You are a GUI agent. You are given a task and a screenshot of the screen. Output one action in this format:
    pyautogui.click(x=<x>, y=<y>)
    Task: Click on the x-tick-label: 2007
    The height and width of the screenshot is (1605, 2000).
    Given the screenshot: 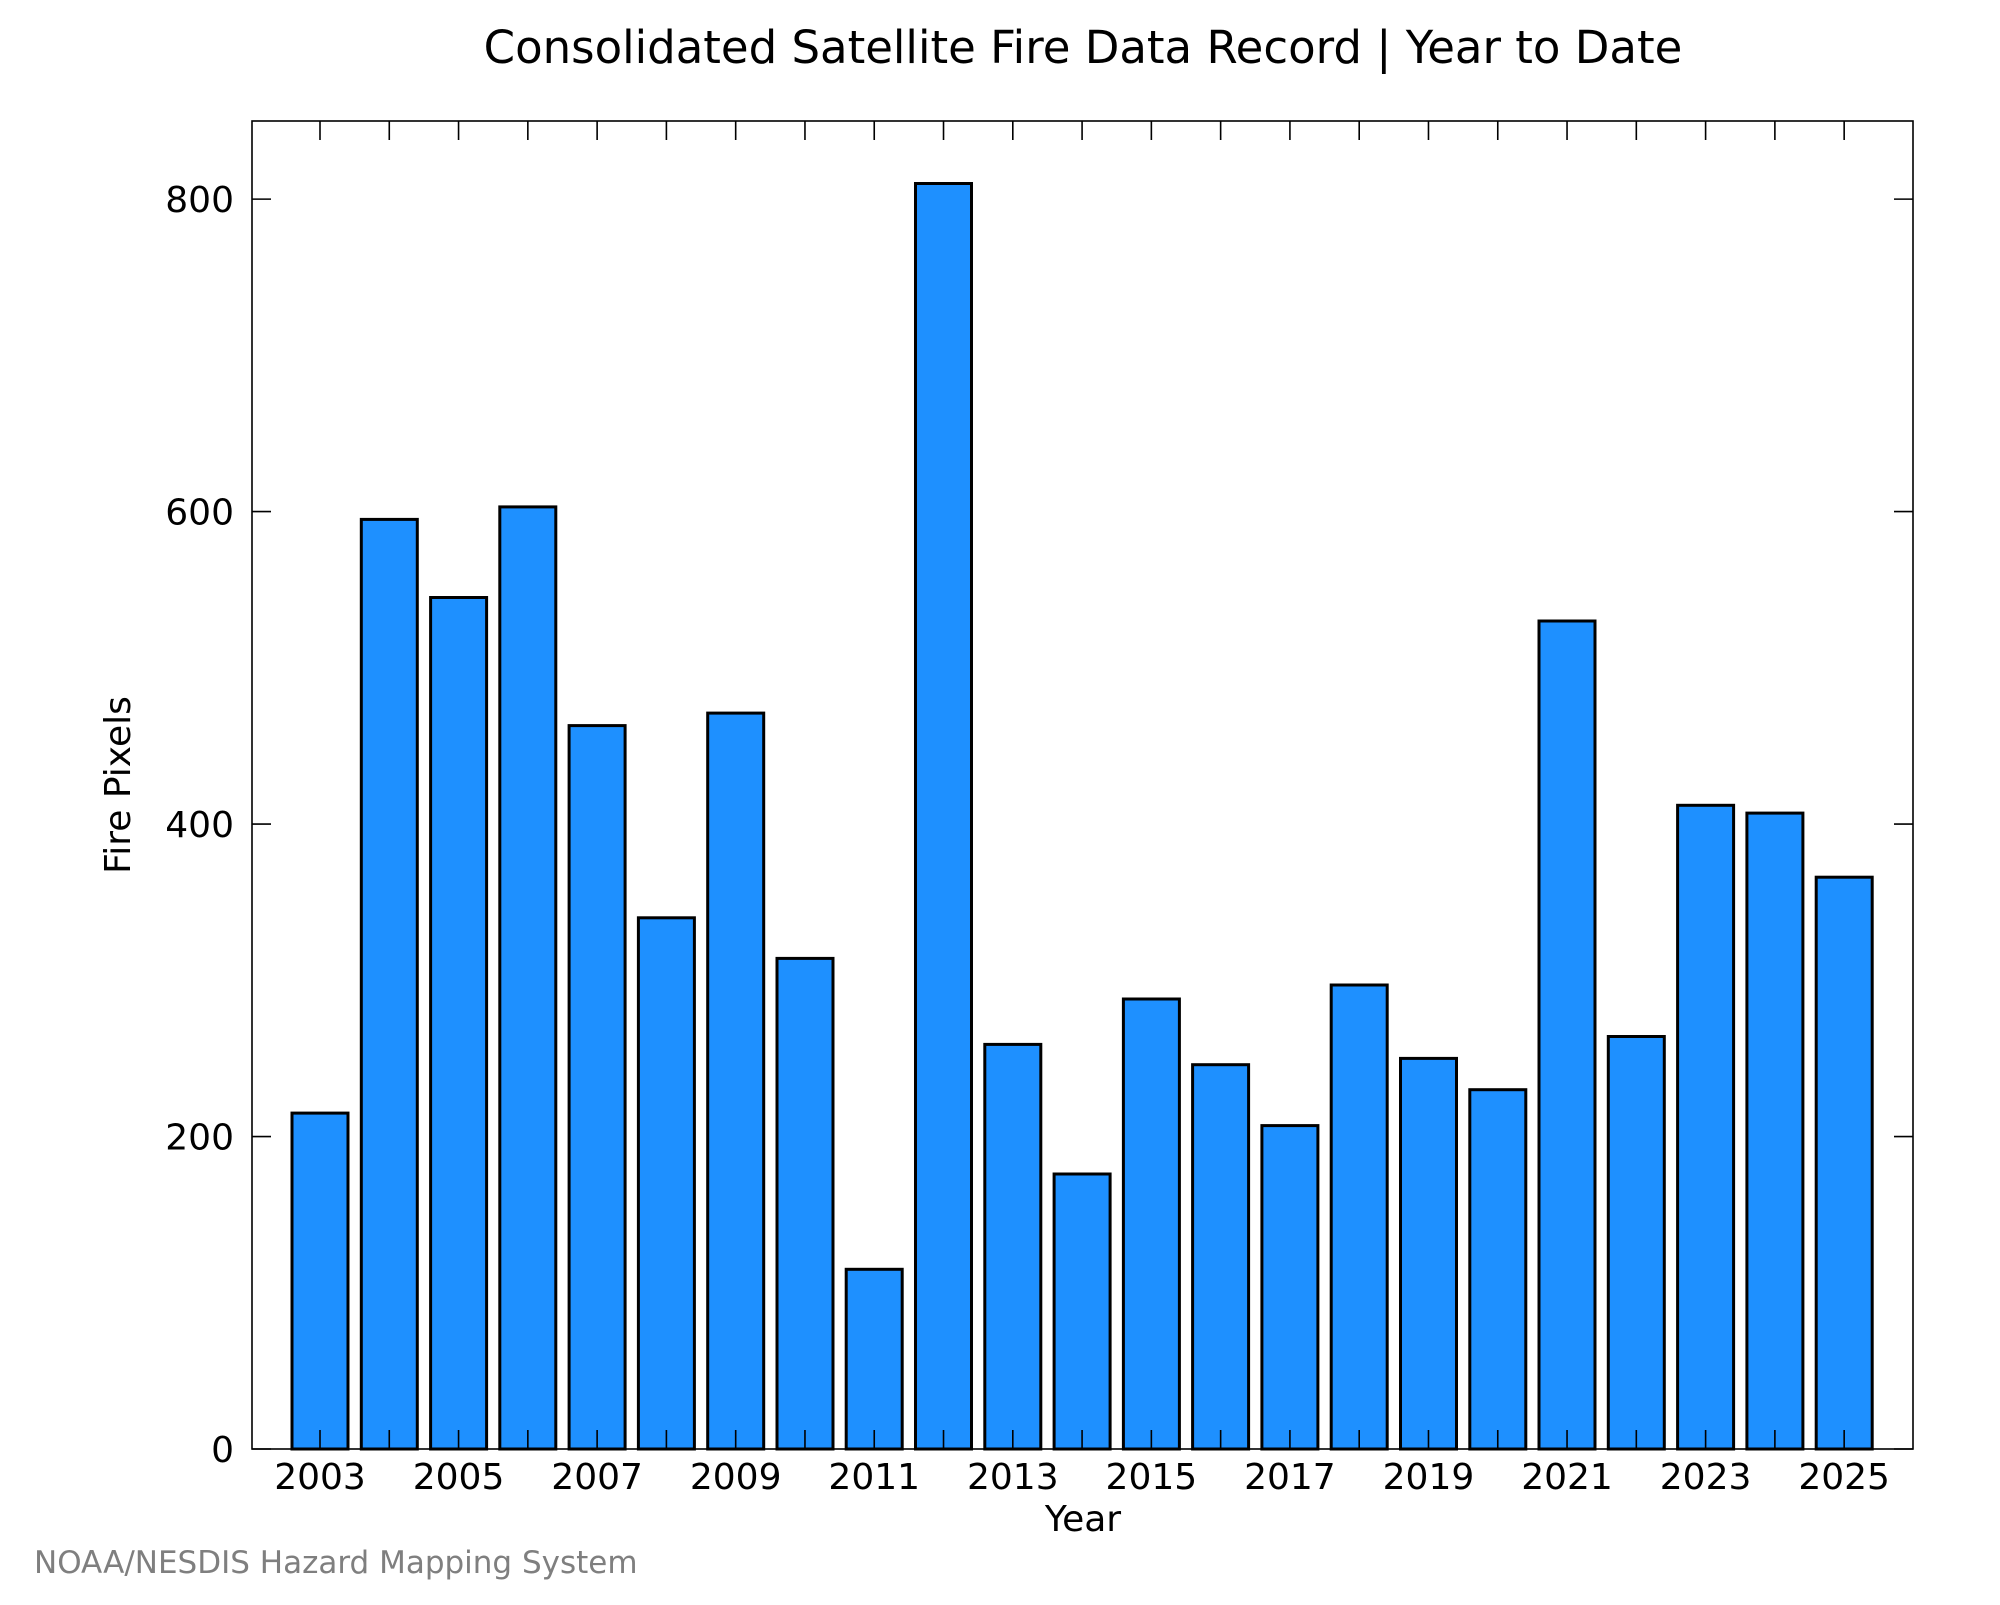 What is the action you would take?
    pyautogui.click(x=597, y=1477)
    